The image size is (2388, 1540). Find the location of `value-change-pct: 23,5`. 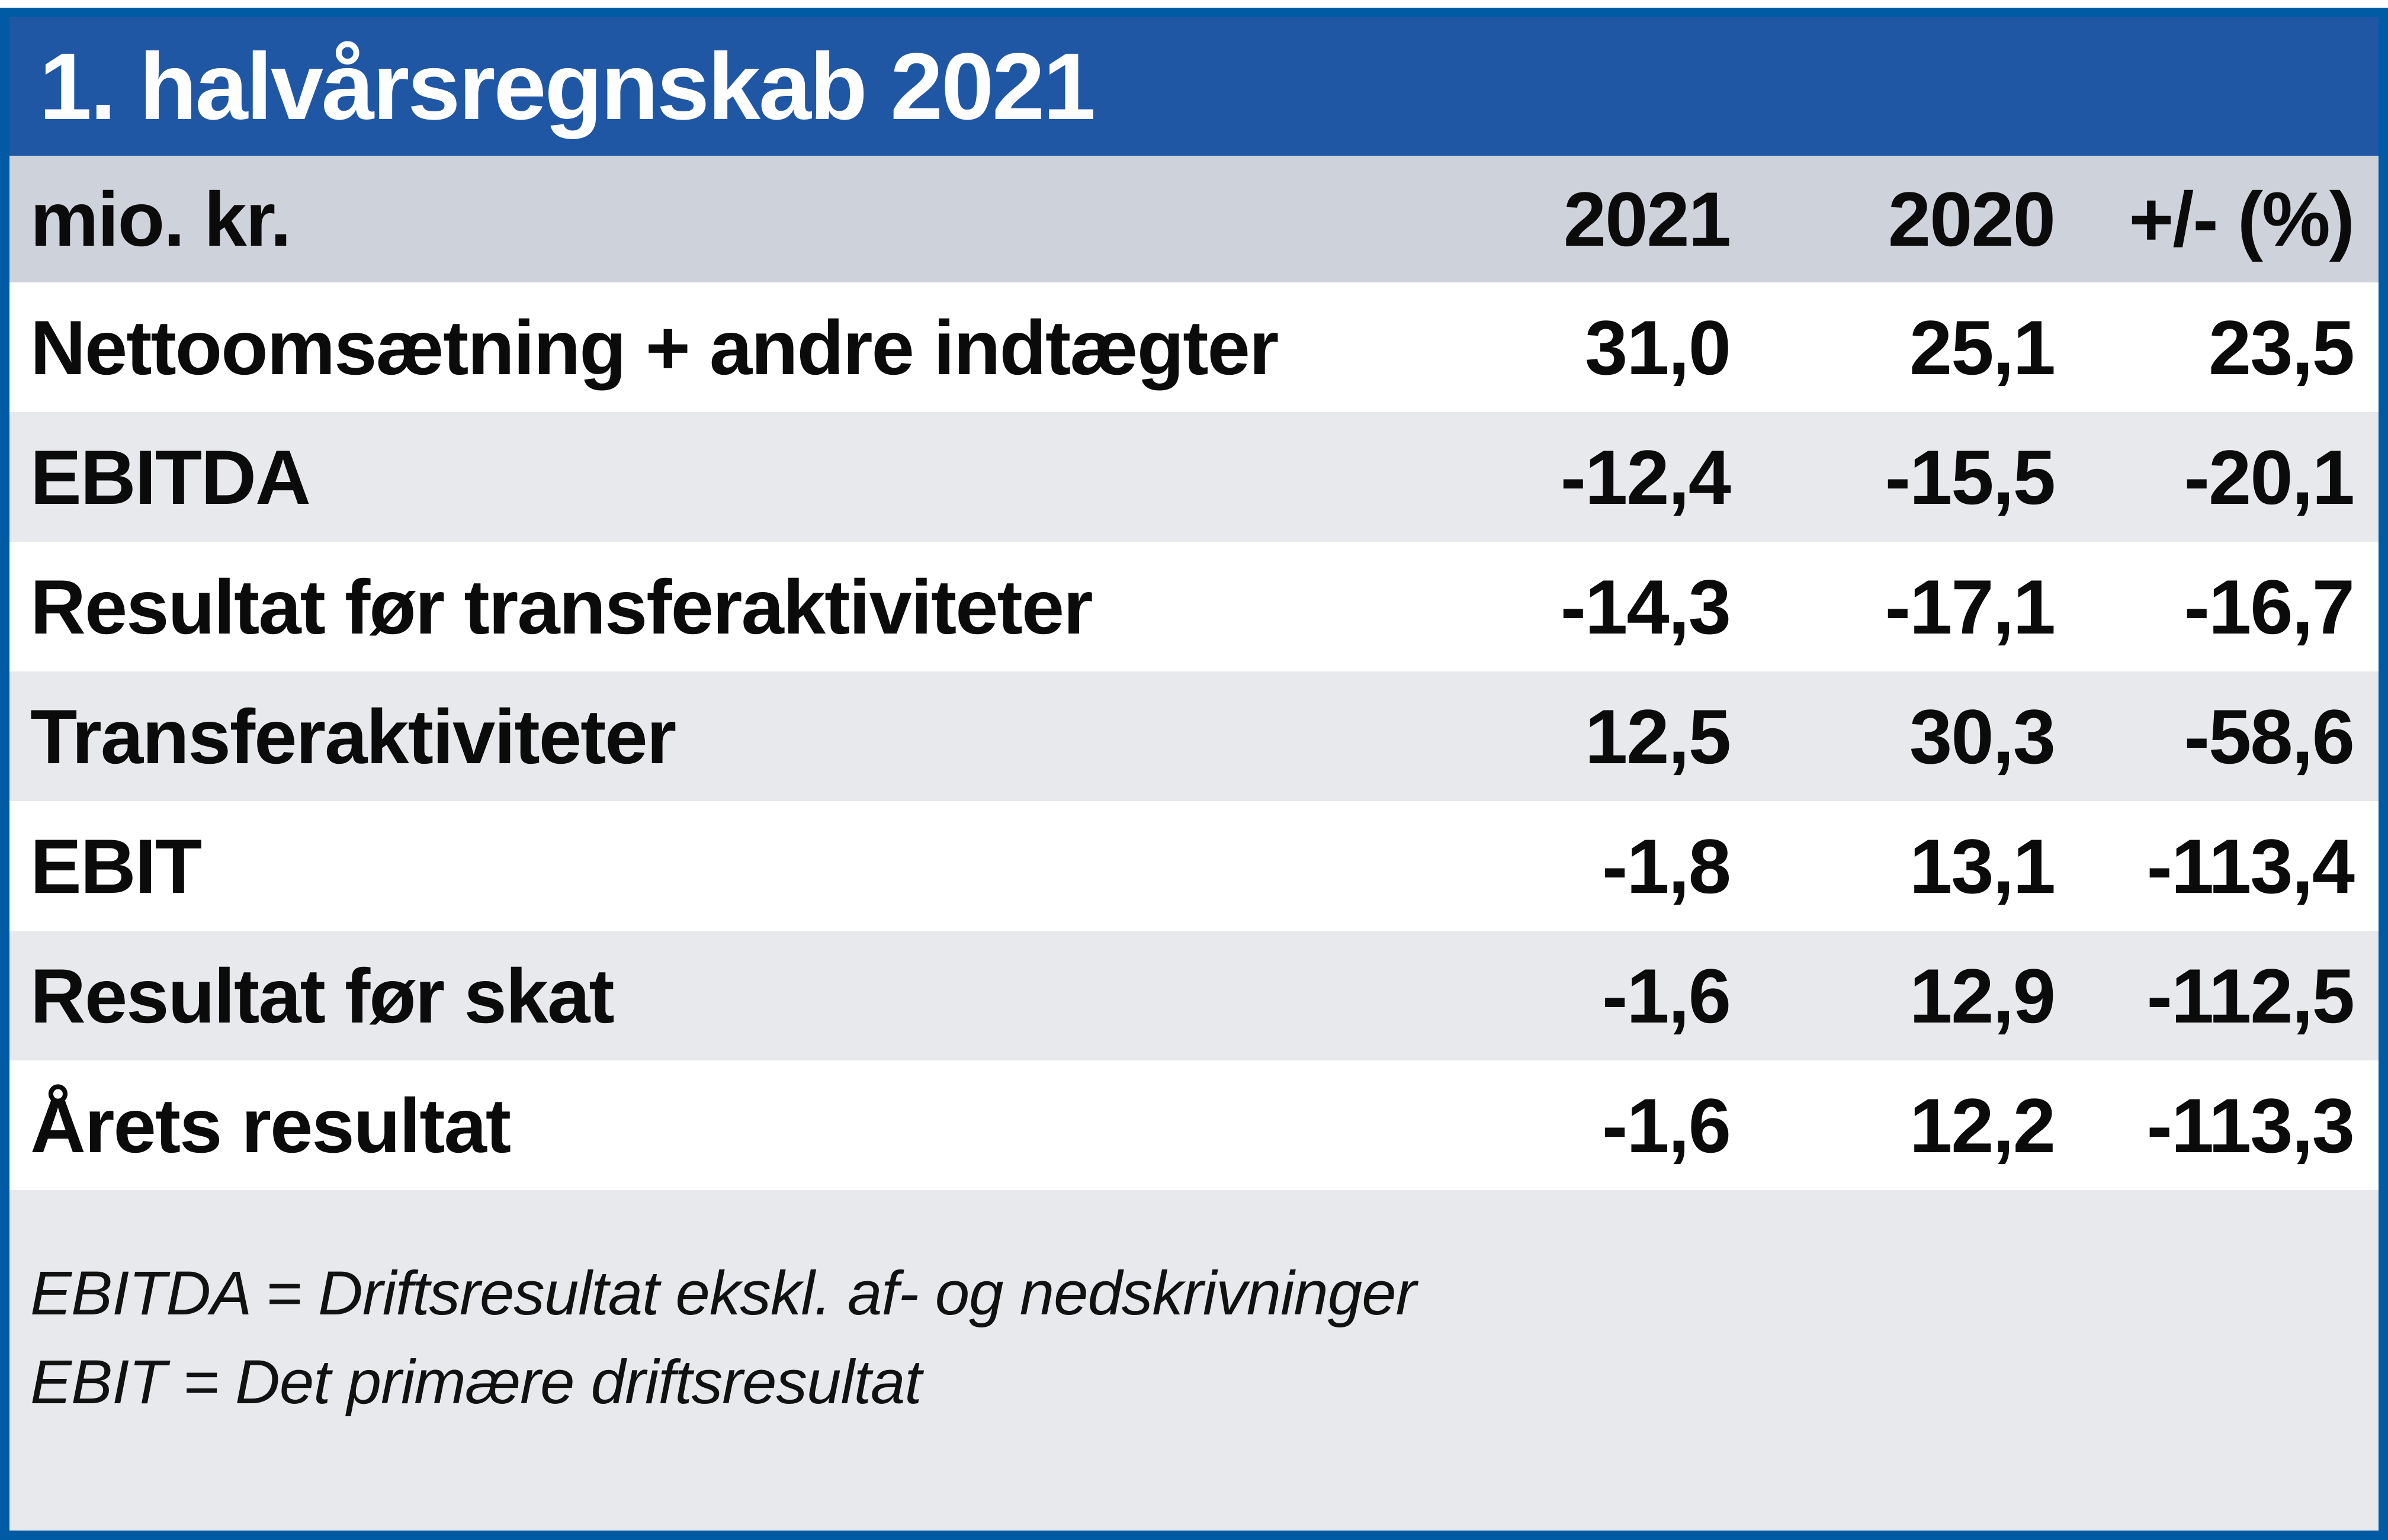

value-change-pct: 23,5 is located at coordinates (2281, 347).